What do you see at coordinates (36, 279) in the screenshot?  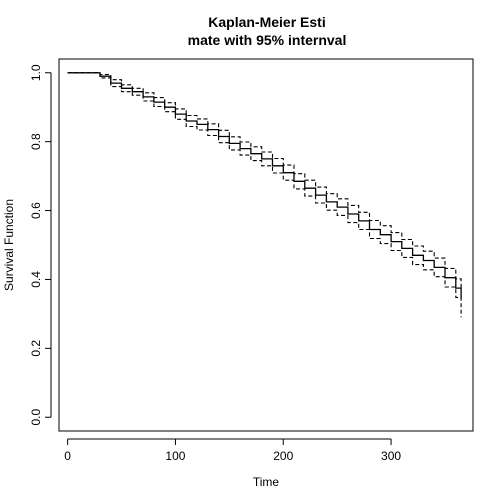 I see `y-tick-label: 0.4` at bounding box center [36, 279].